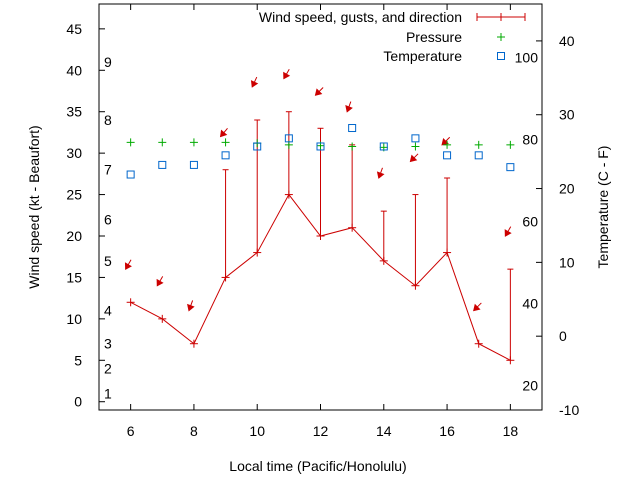 This screenshot has height=480, width=640. Describe the element at coordinates (569, 410) in the screenshot. I see `y2-tick-label: -10` at that location.